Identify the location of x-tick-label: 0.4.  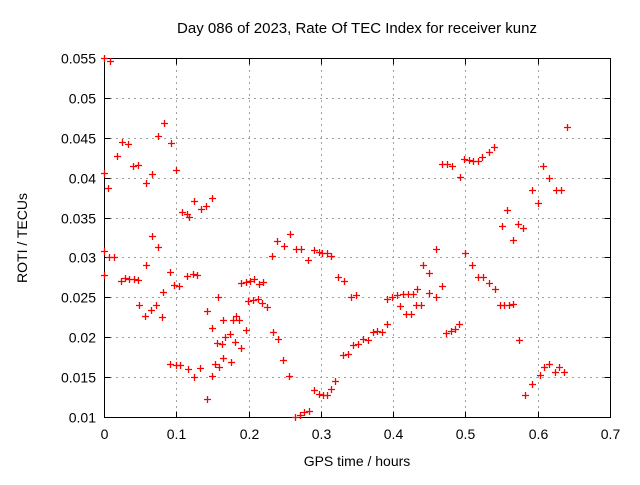
(394, 434).